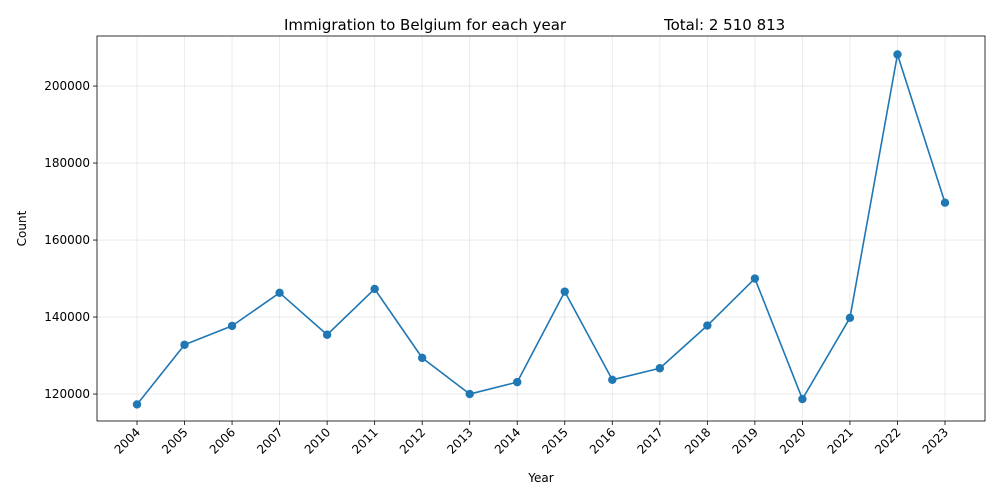 The width and height of the screenshot is (1000, 500). What do you see at coordinates (67, 317) in the screenshot?
I see `y-tick-label: 140000` at bounding box center [67, 317].